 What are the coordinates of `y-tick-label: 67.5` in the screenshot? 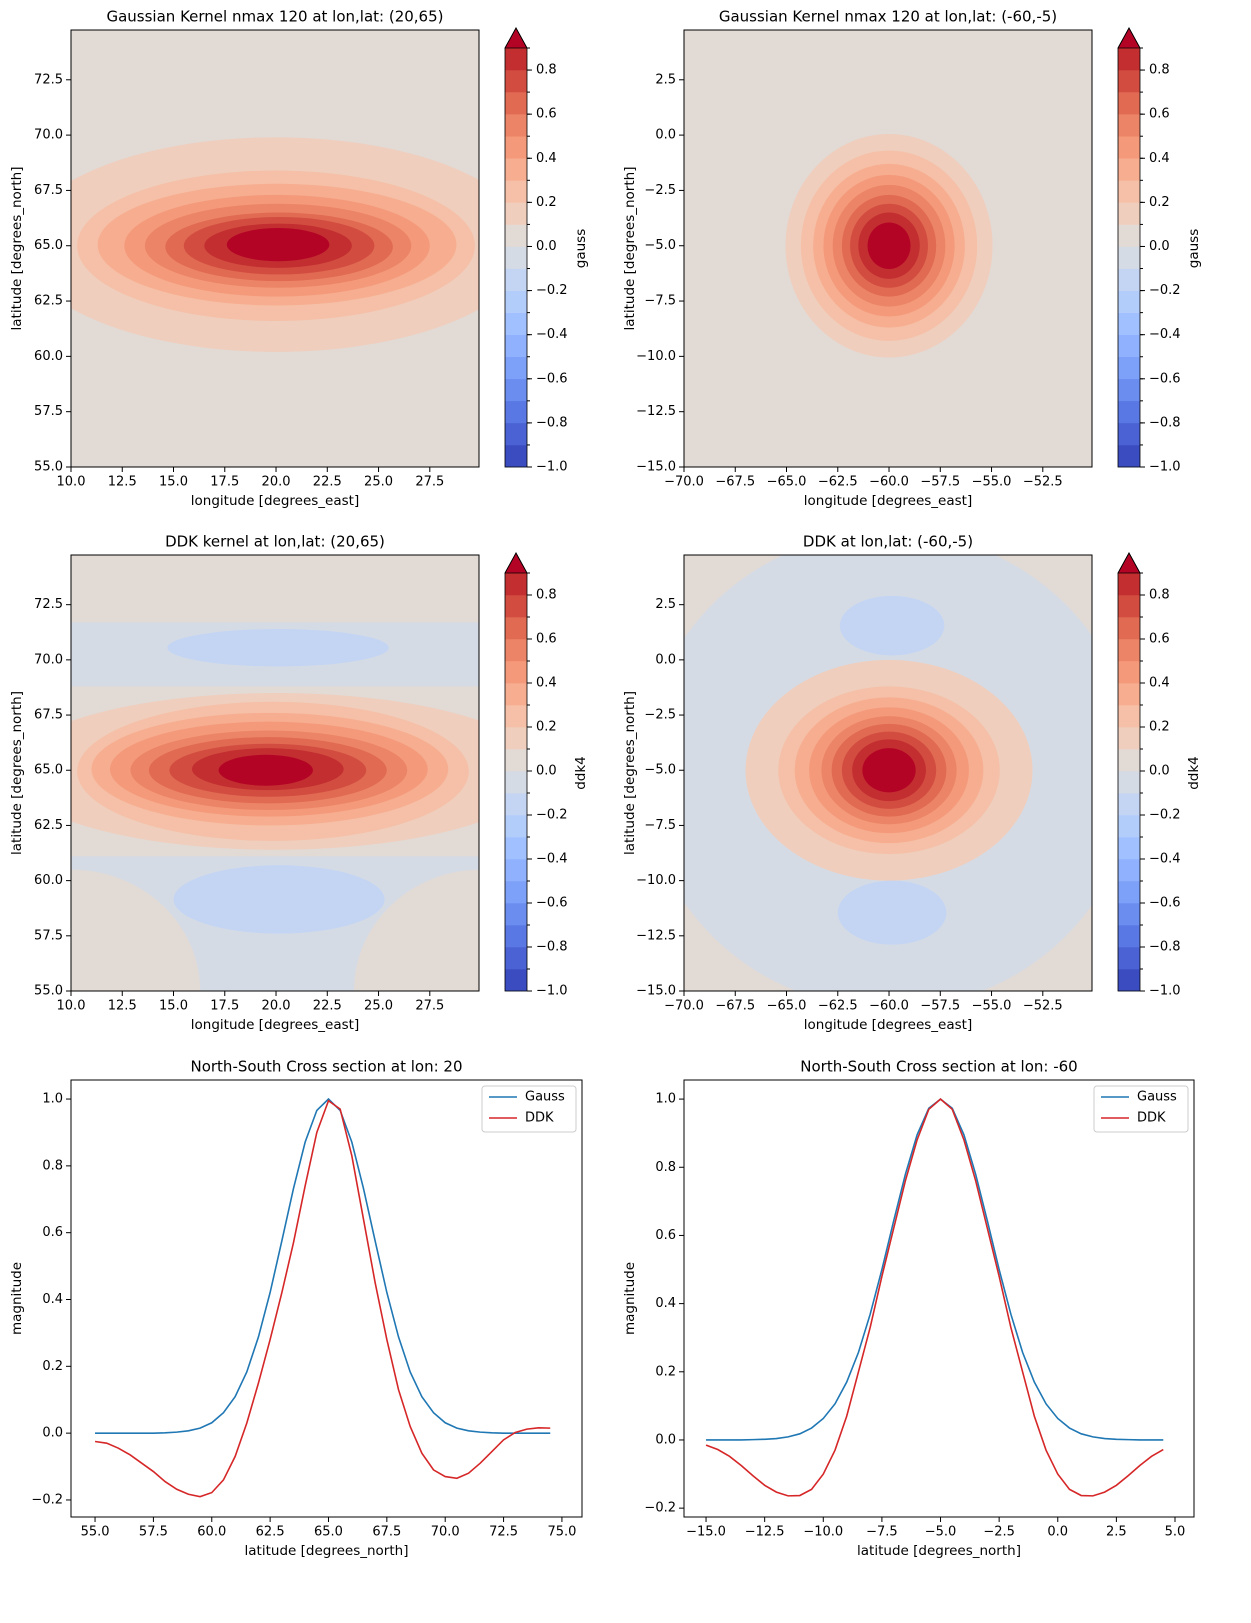 It's located at (48, 715).